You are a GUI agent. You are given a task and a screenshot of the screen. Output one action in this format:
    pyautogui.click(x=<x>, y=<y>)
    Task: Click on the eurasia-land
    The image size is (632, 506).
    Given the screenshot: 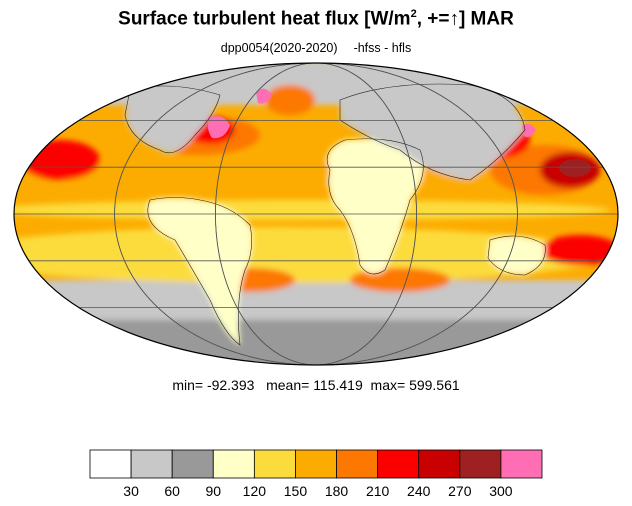 What is the action you would take?
    pyautogui.click(x=432, y=132)
    